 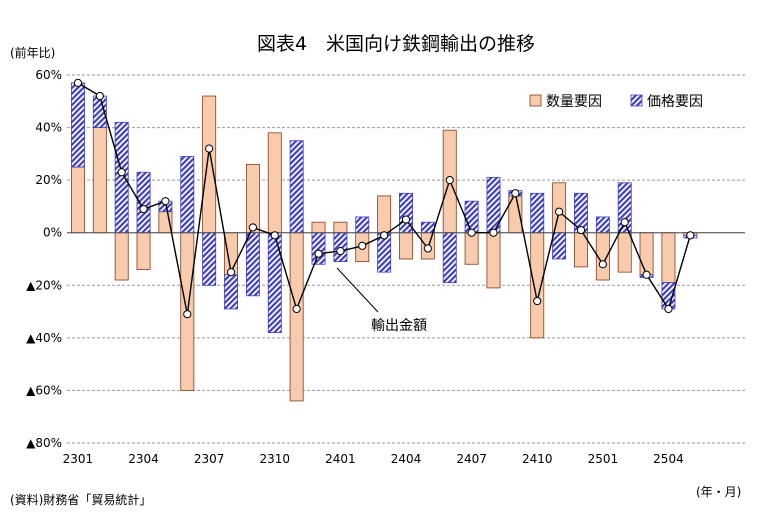 What do you see at coordinates (44, 338) in the screenshot?
I see `y-tick-label: ▲40%` at bounding box center [44, 338].